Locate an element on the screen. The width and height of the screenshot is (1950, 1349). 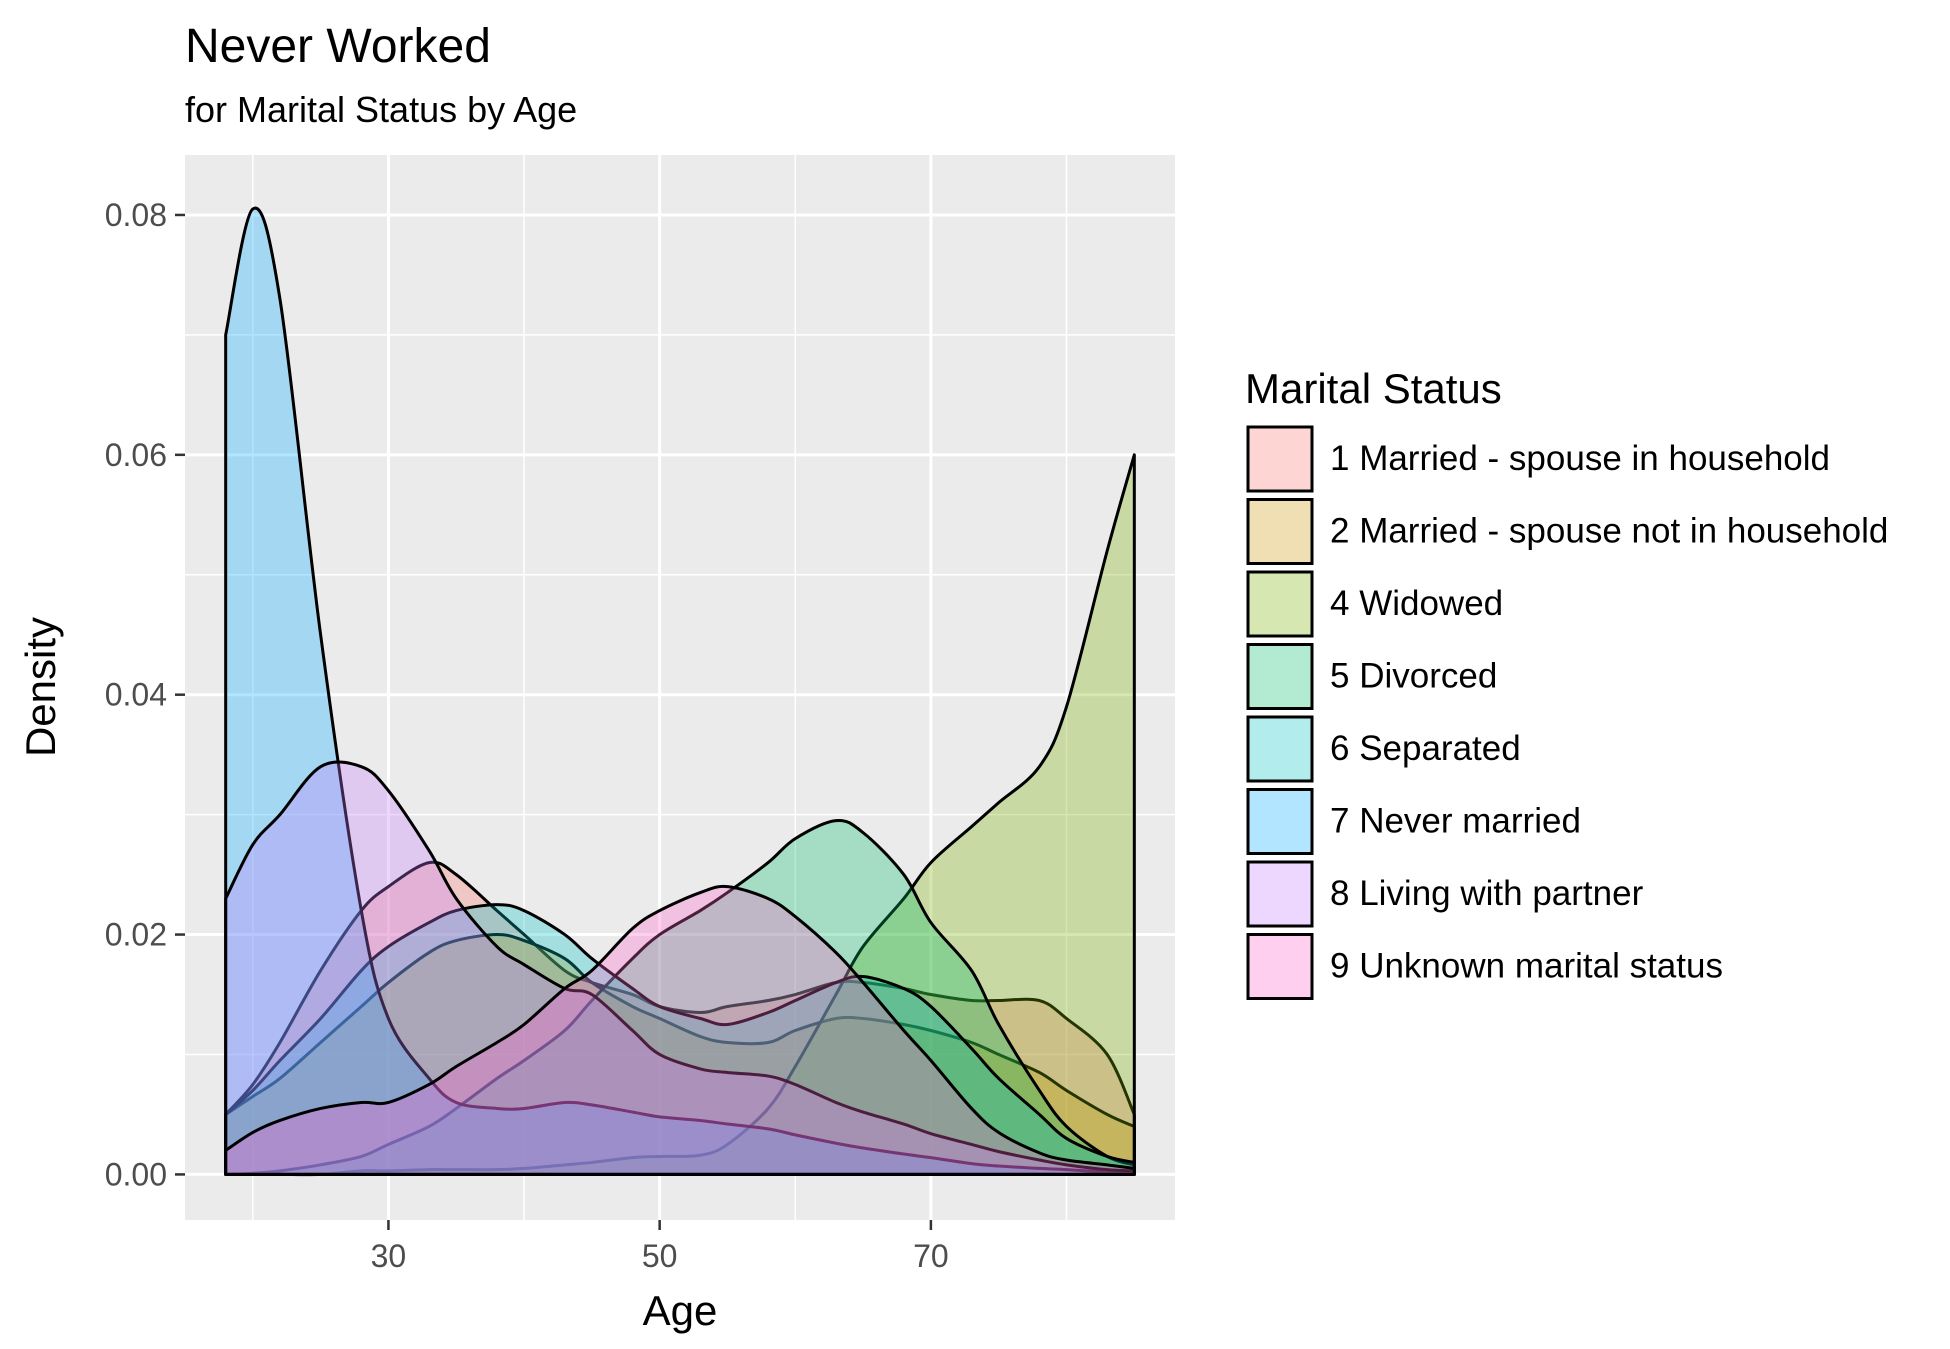
legend-label: 4 Widowed is located at coordinates (1416, 603).